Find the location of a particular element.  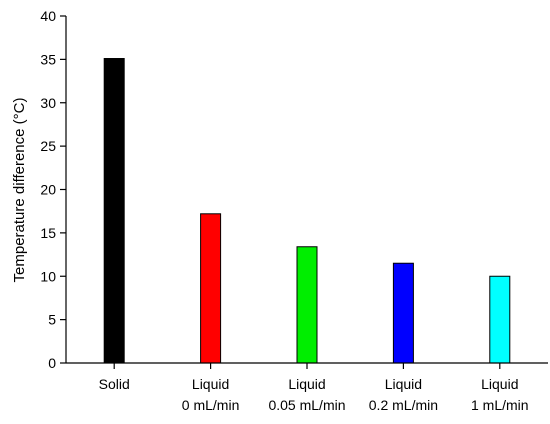

y-tick-label: 25 is located at coordinates (48, 146).